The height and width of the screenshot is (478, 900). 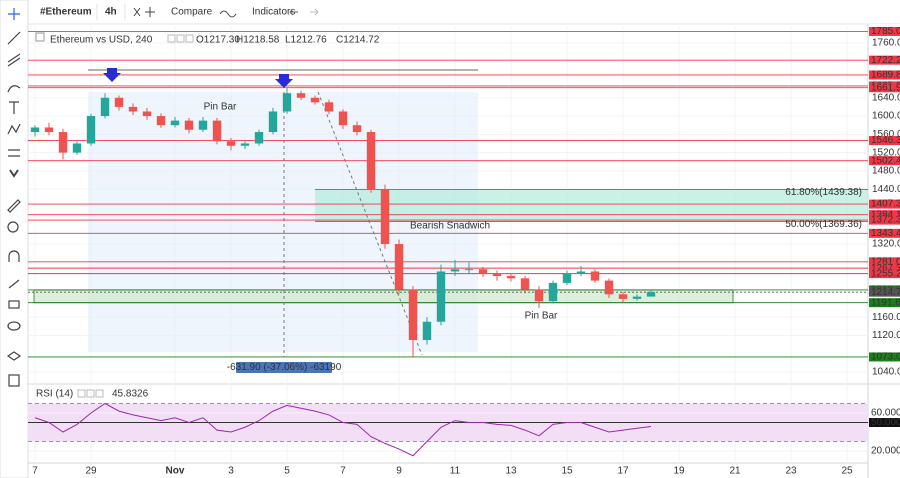 I want to click on legend-box, so click(x=40, y=37).